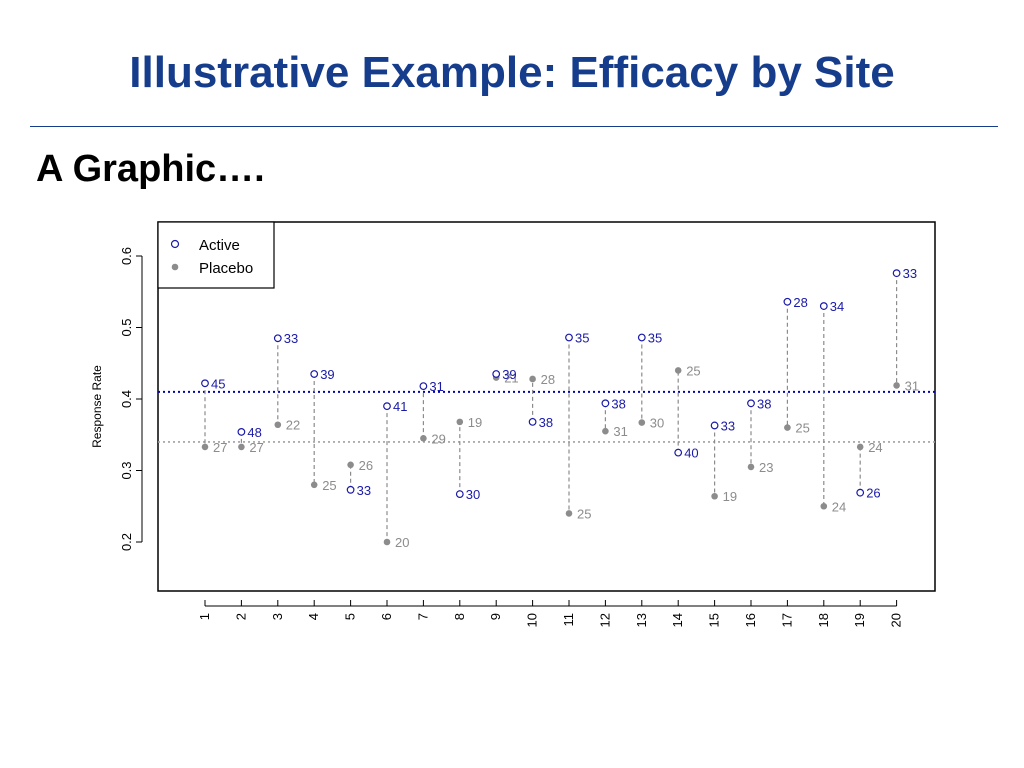  Describe the element at coordinates (226, 268) in the screenshot. I see `legend-placebo-label: Placebo` at that location.